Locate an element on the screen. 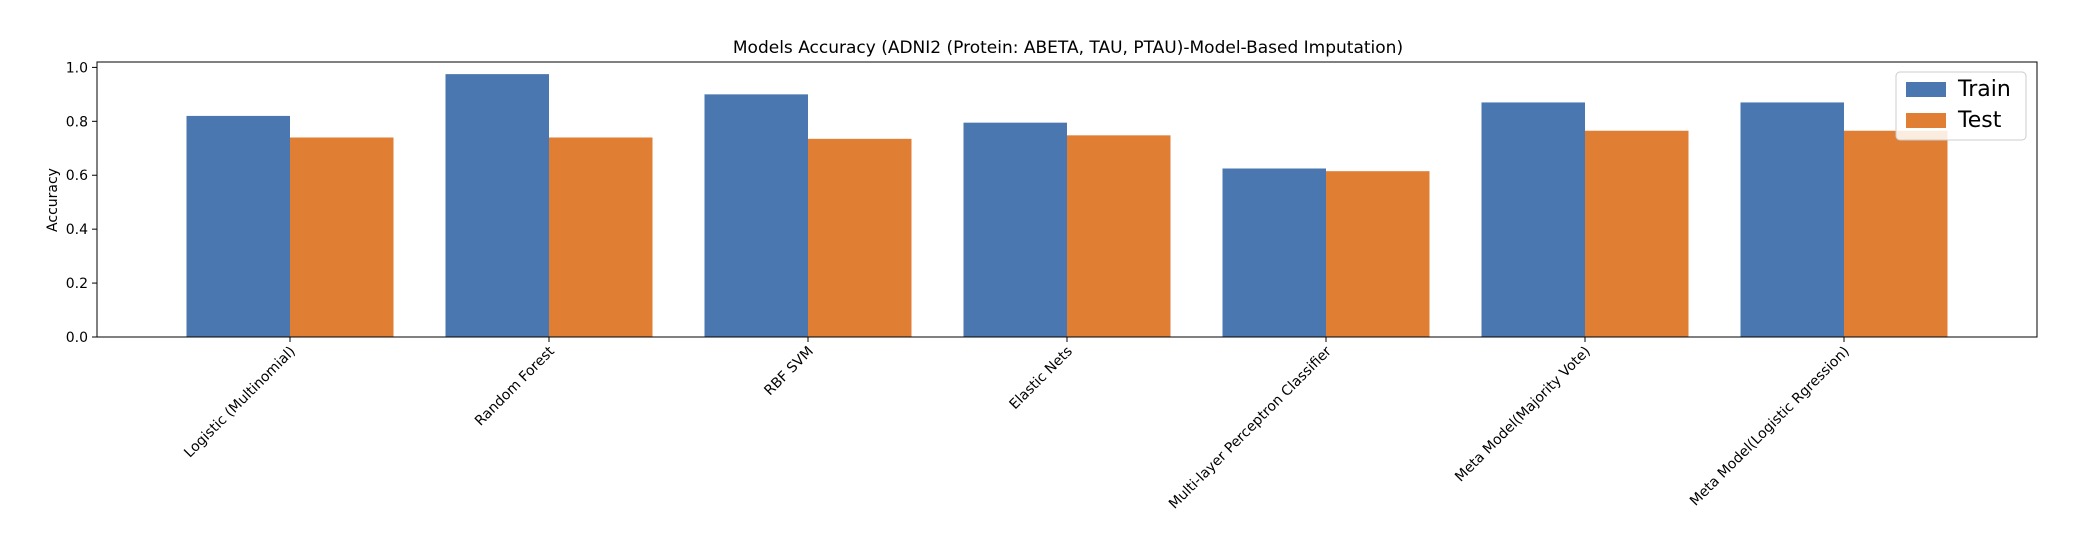  x-tick-label-6: Meta Model(Logistic Rgression) is located at coordinates (1770, 427).